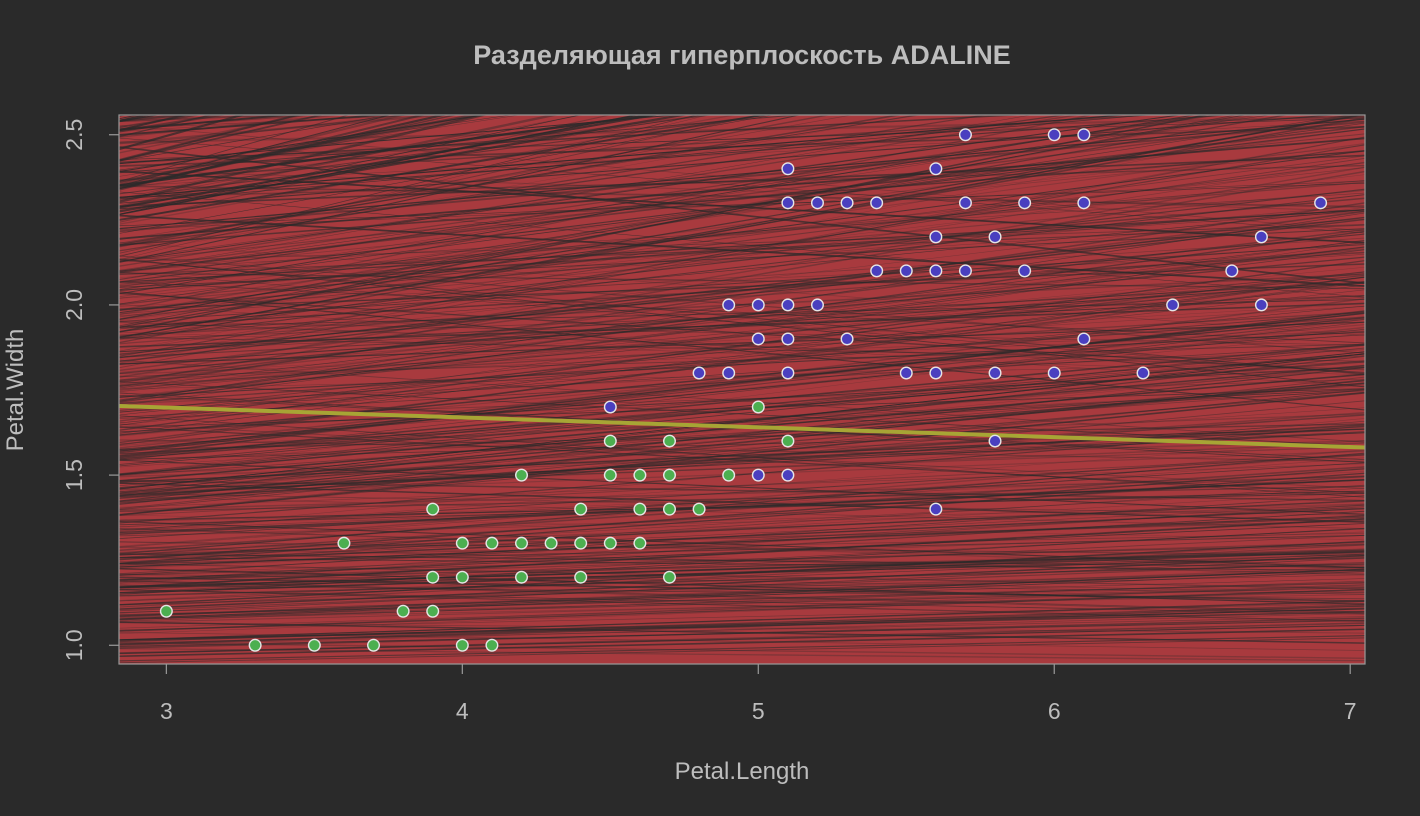 The height and width of the screenshot is (816, 1420). I want to click on x-tick-label: 7, so click(1350, 711).